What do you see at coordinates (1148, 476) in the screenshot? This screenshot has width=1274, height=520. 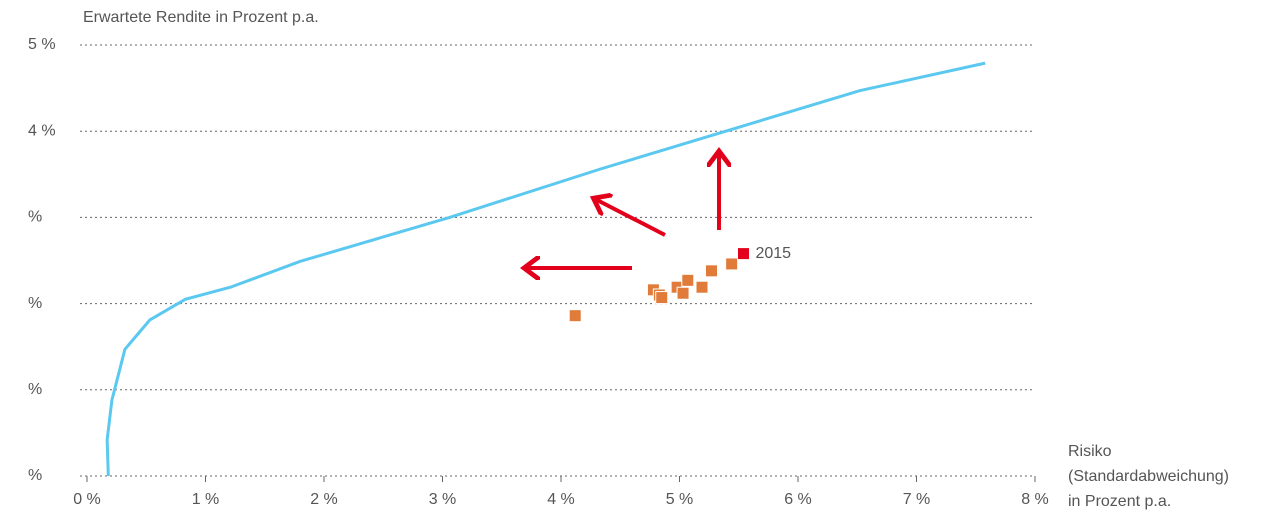 I see `x-axis-label: (Standardabweichung)` at bounding box center [1148, 476].